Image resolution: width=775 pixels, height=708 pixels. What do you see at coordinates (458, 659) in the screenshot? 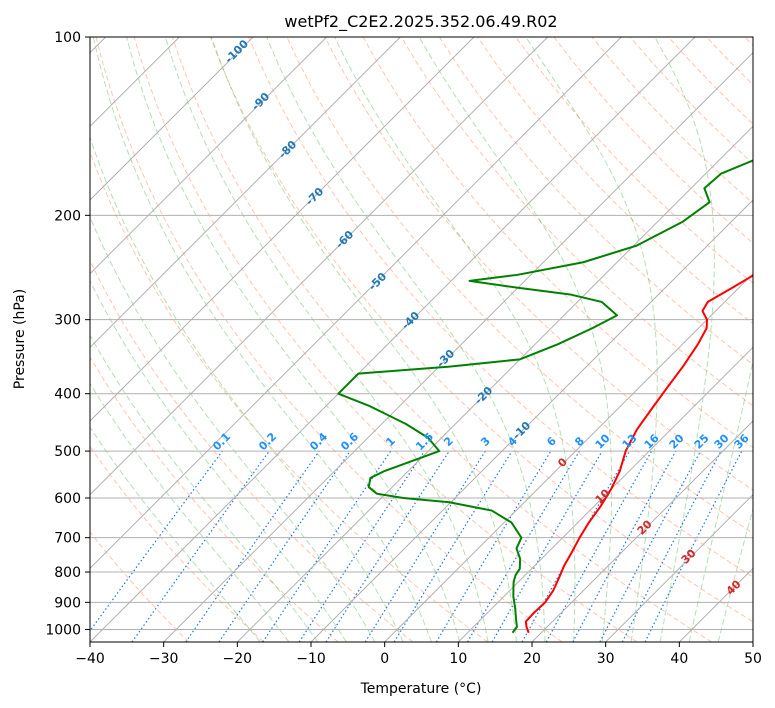
I see `x-tick-label: 10` at bounding box center [458, 659].